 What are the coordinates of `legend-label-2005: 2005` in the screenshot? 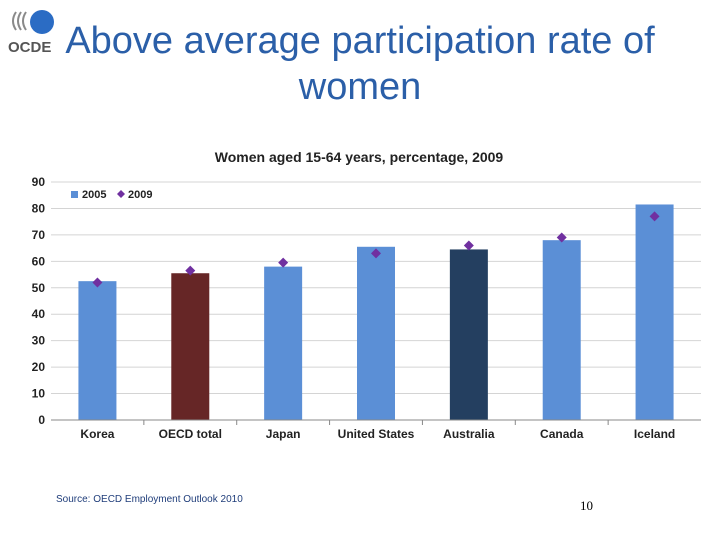 It's located at (94, 195).